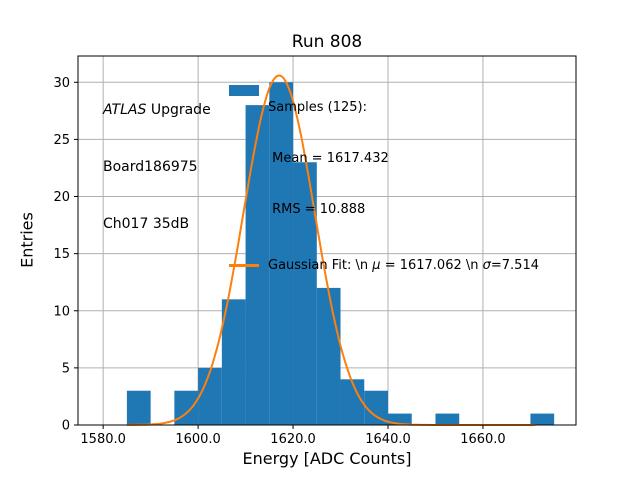 The width and height of the screenshot is (640, 480). Describe the element at coordinates (328, 158) in the screenshot. I see `legend-samples-line2: Mean = 1617.432` at that location.